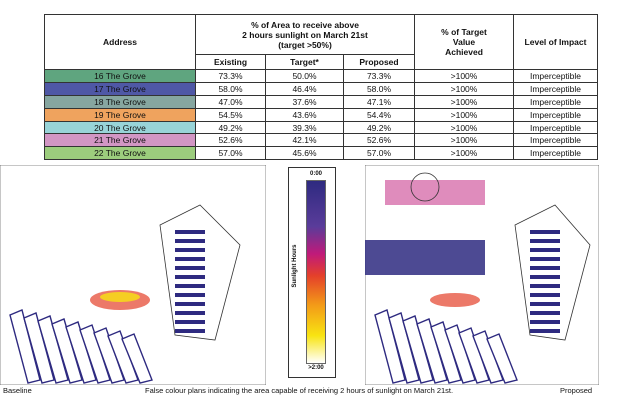 This screenshot has height=400, width=640. Describe the element at coordinates (120, 101) in the screenshot. I see `address-cell: 18 The Grove` at that location.